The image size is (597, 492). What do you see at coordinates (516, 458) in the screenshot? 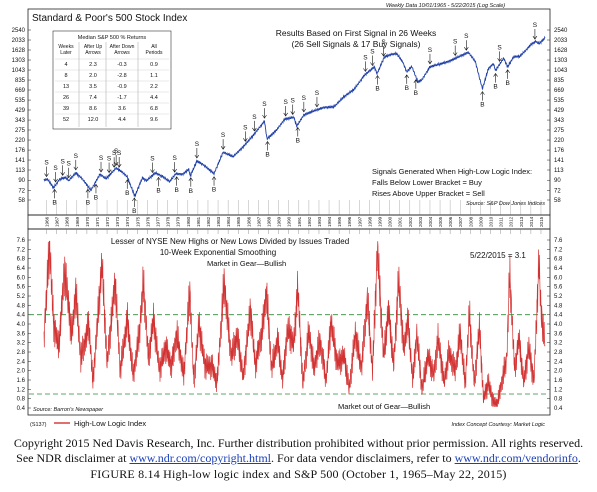
I see `vendorinfo-link: www.ndr.com/vendorinfo` at bounding box center [516, 458].